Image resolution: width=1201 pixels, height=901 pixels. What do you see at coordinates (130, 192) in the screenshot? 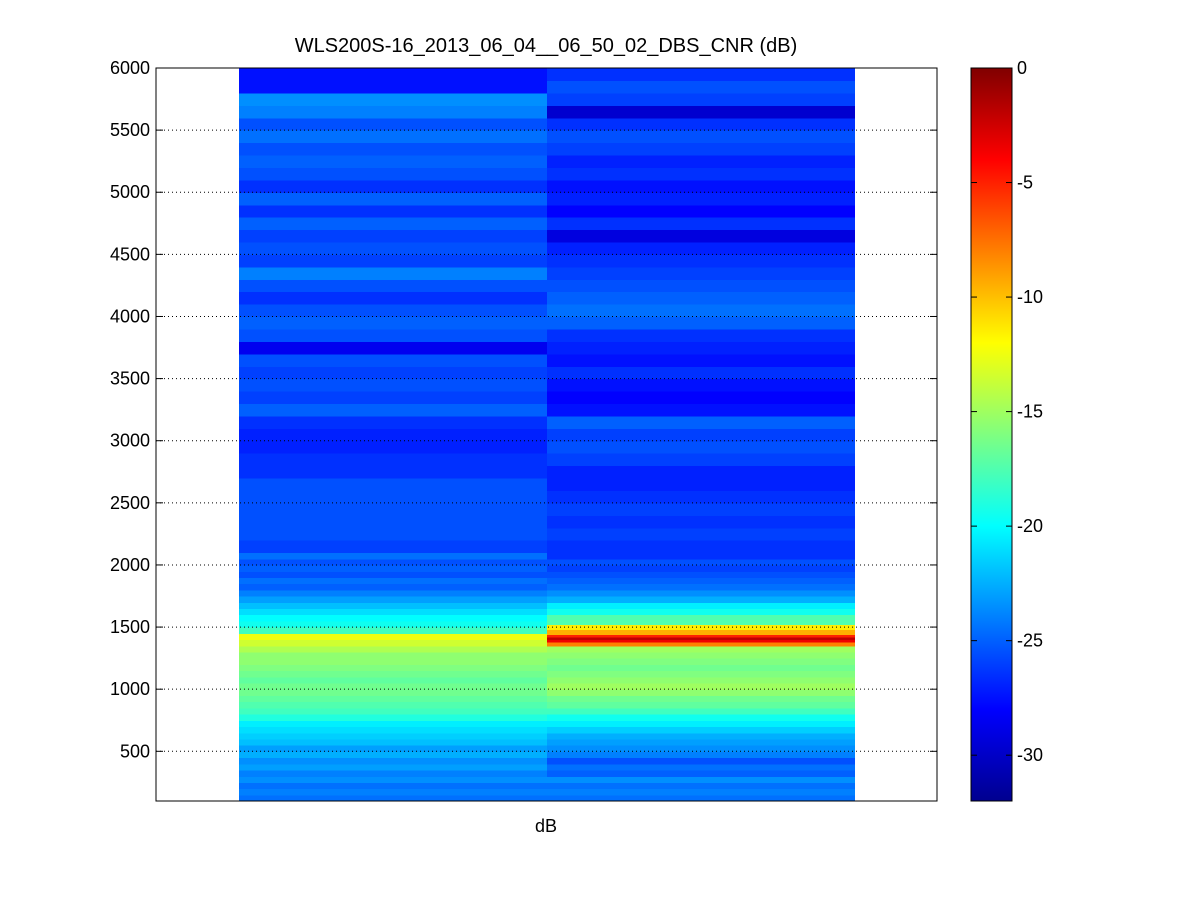
I see `y-tick-label: 5000` at bounding box center [130, 192].